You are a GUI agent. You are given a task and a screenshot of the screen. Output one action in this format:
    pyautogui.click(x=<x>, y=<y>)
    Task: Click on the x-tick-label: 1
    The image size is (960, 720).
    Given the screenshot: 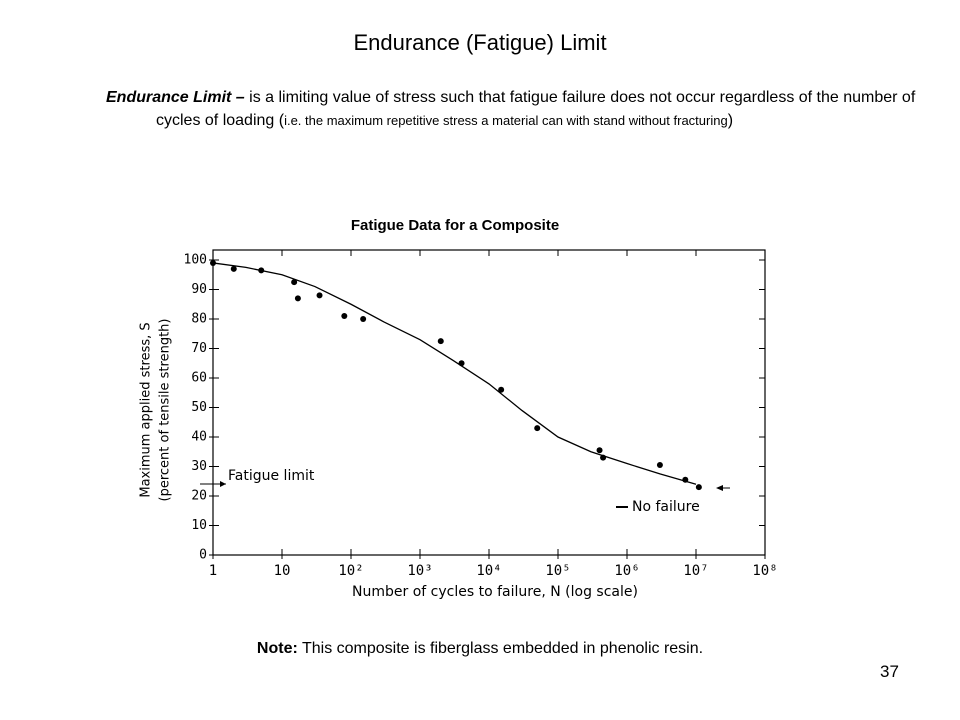 What is the action you would take?
    pyautogui.click(x=213, y=571)
    